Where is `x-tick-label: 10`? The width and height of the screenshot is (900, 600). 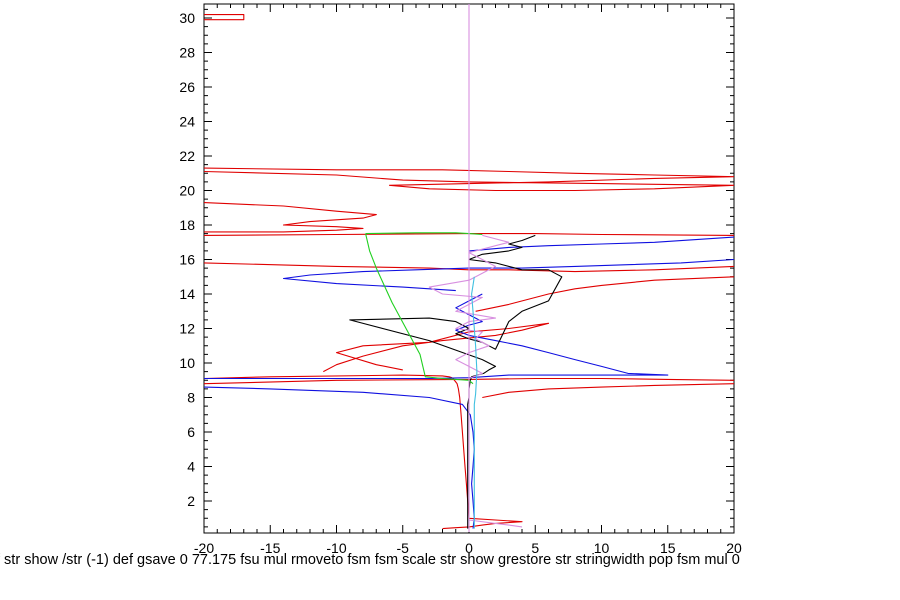
x-tick-label: 10 is located at coordinates (602, 548).